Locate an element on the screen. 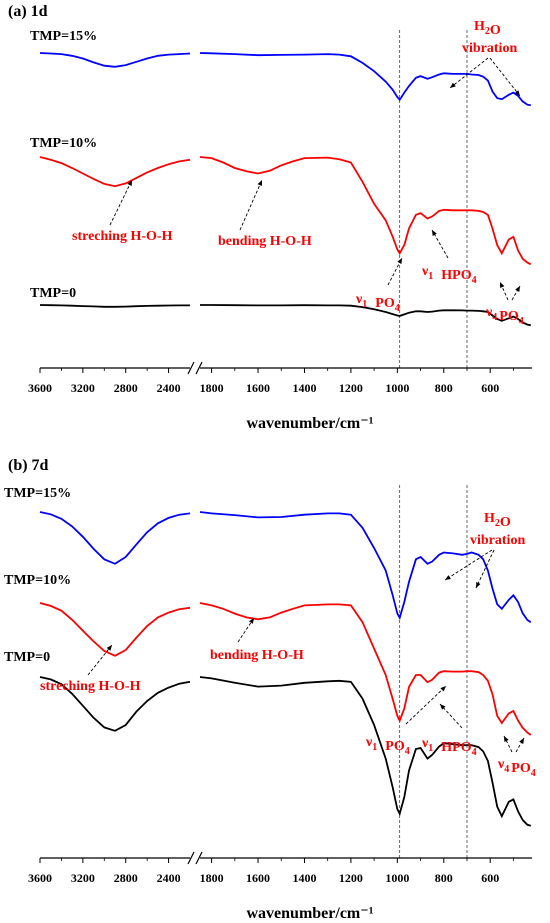  bending-label: bending H-O-H is located at coordinates (257, 655).